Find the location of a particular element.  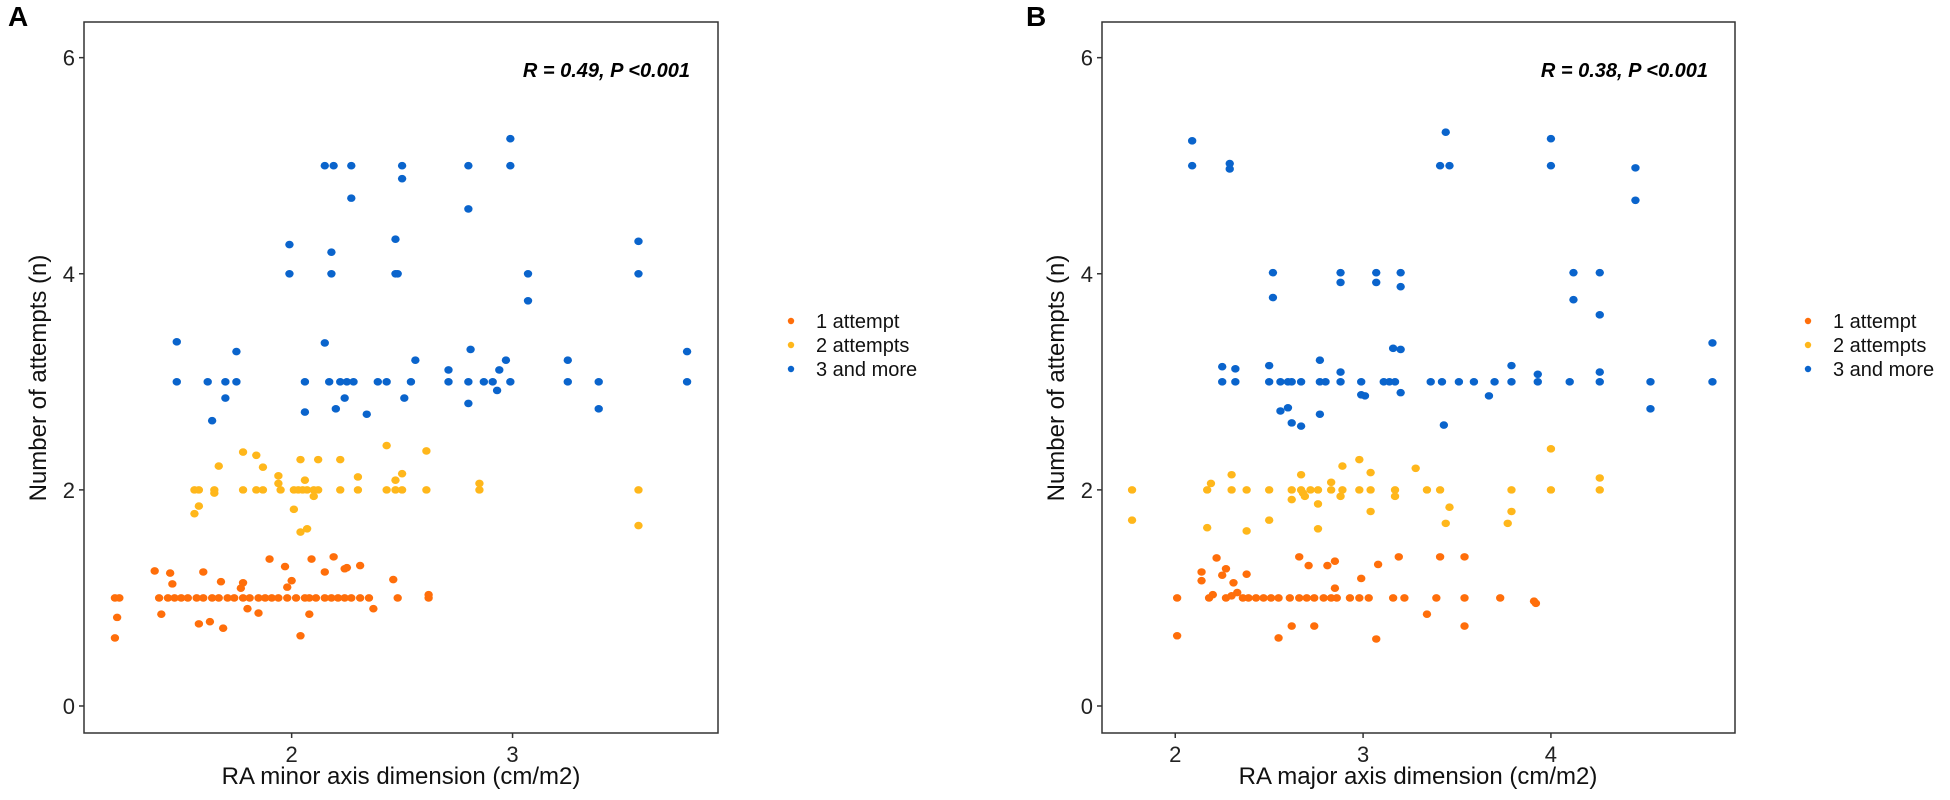

correlation-annotation: R = 0.38, P <0.001 is located at coordinates (1624, 71).